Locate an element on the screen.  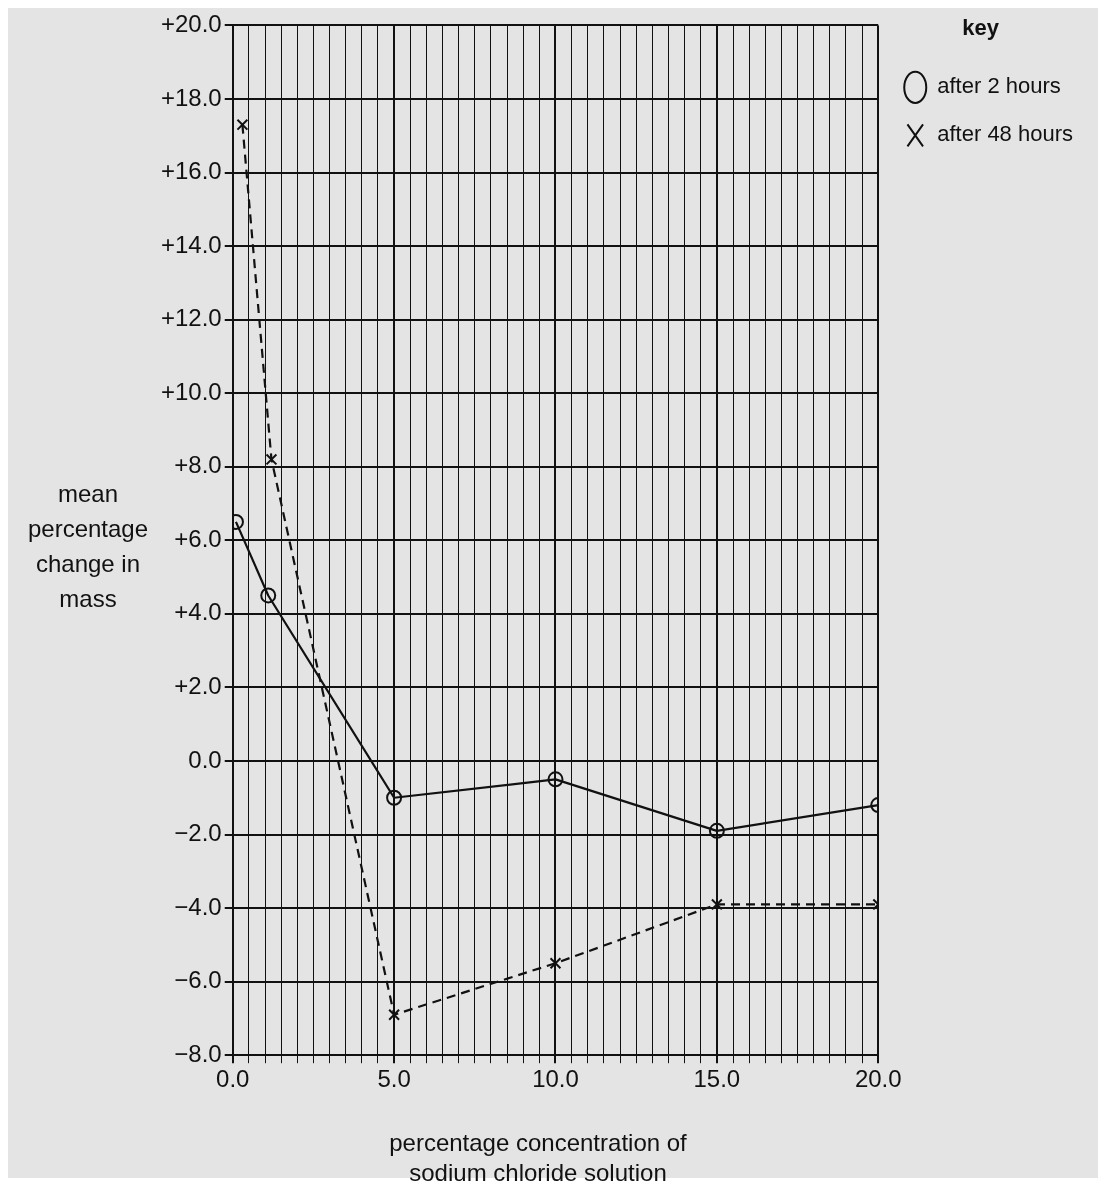
y-tick-label: −4.0 is located at coordinates (198, 906).